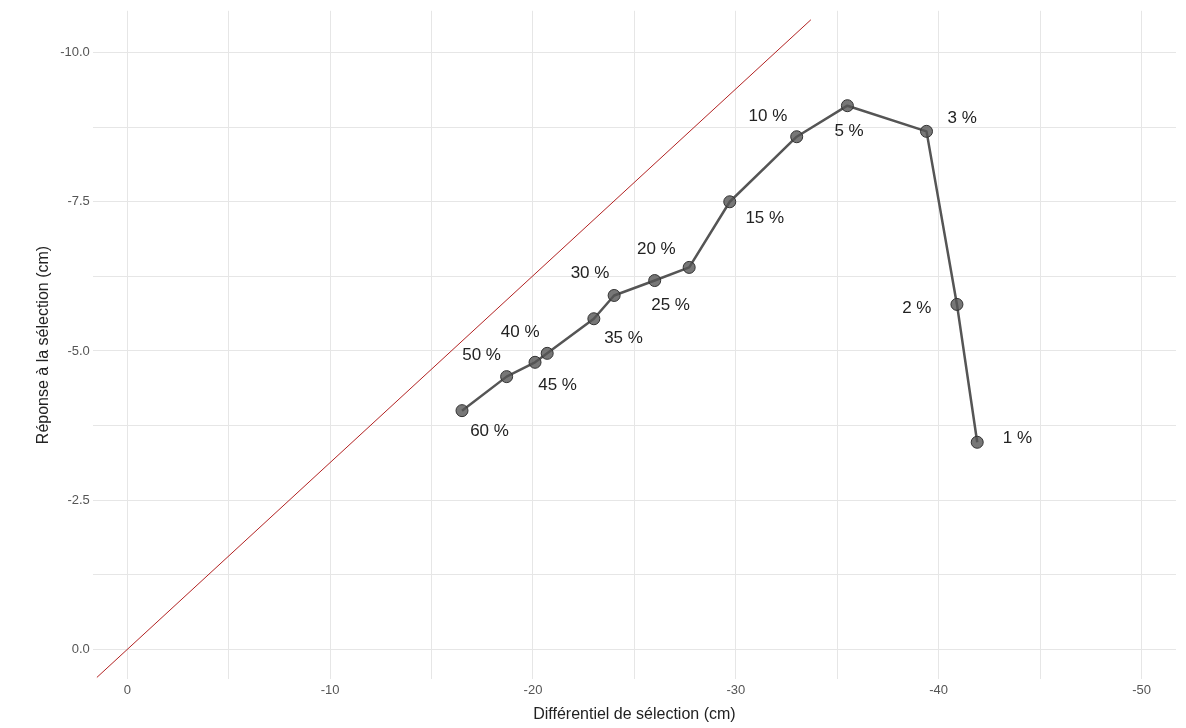  I want to click on x-tick-label: 0, so click(127, 689).